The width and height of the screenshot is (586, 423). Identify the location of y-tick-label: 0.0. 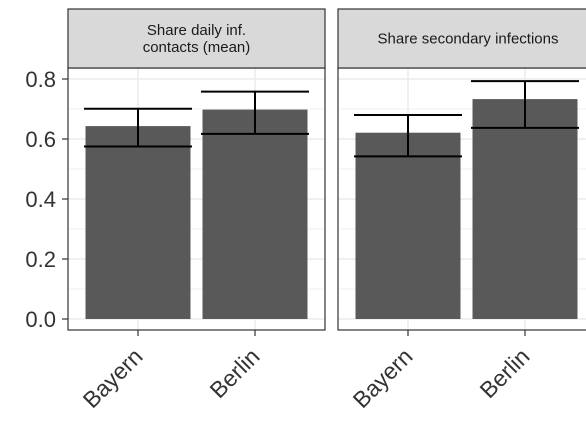
(40, 319).